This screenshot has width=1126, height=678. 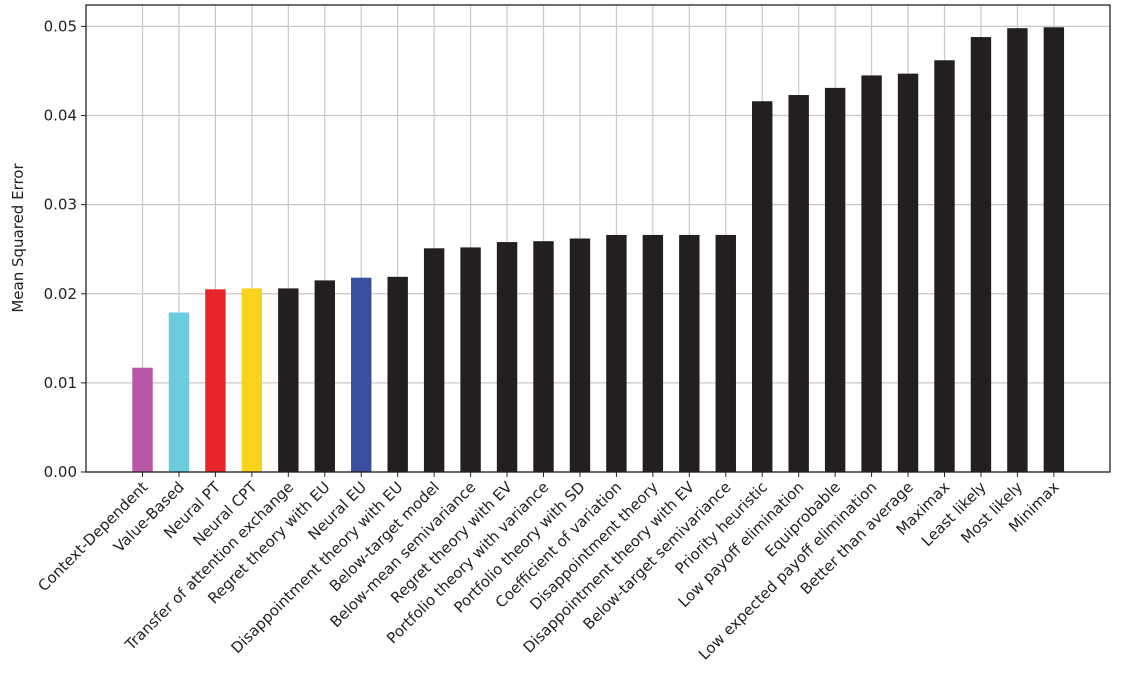 I want to click on y-tick-label: 0.02, so click(x=60, y=294).